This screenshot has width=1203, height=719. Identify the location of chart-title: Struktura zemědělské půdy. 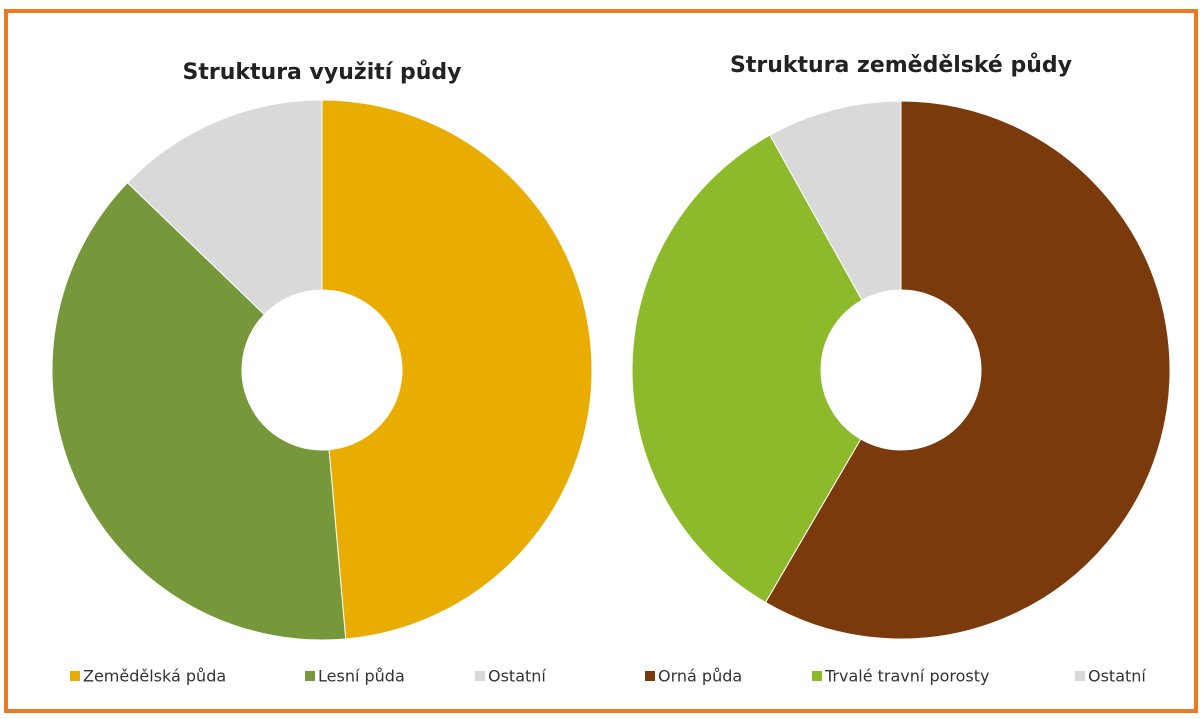
(901, 65).